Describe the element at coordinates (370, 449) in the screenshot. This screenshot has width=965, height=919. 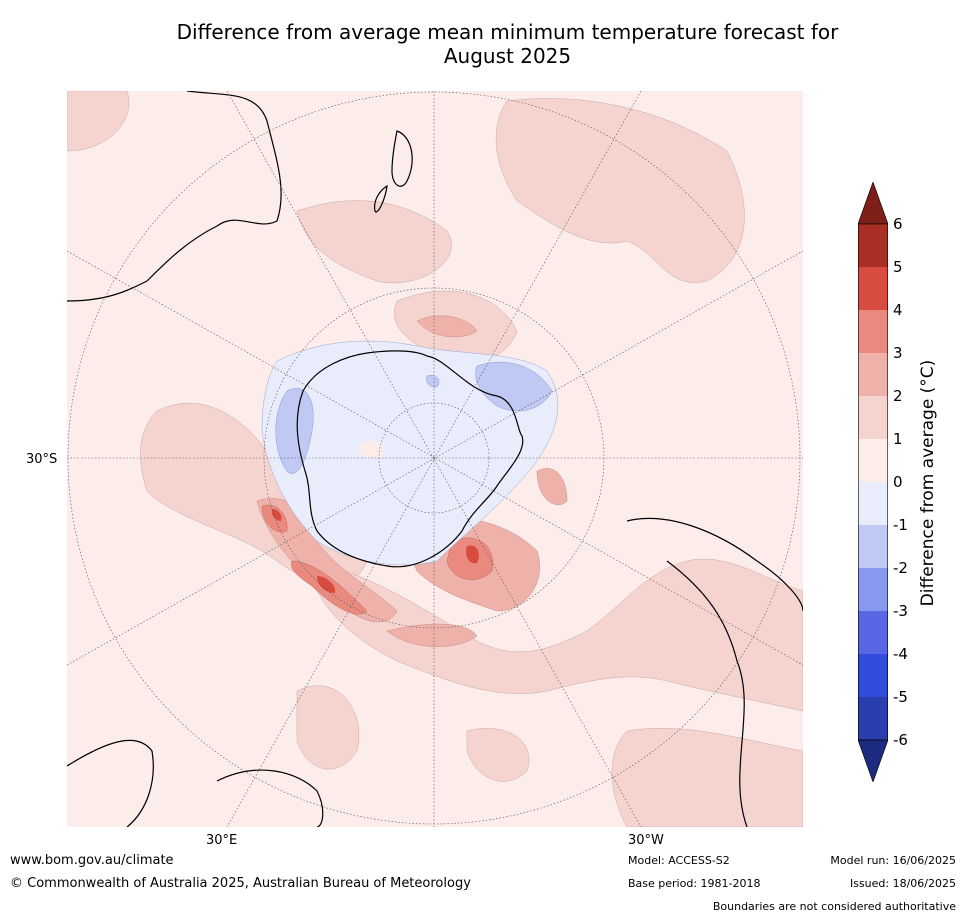
I see `anomaly-0-1-islet` at that location.